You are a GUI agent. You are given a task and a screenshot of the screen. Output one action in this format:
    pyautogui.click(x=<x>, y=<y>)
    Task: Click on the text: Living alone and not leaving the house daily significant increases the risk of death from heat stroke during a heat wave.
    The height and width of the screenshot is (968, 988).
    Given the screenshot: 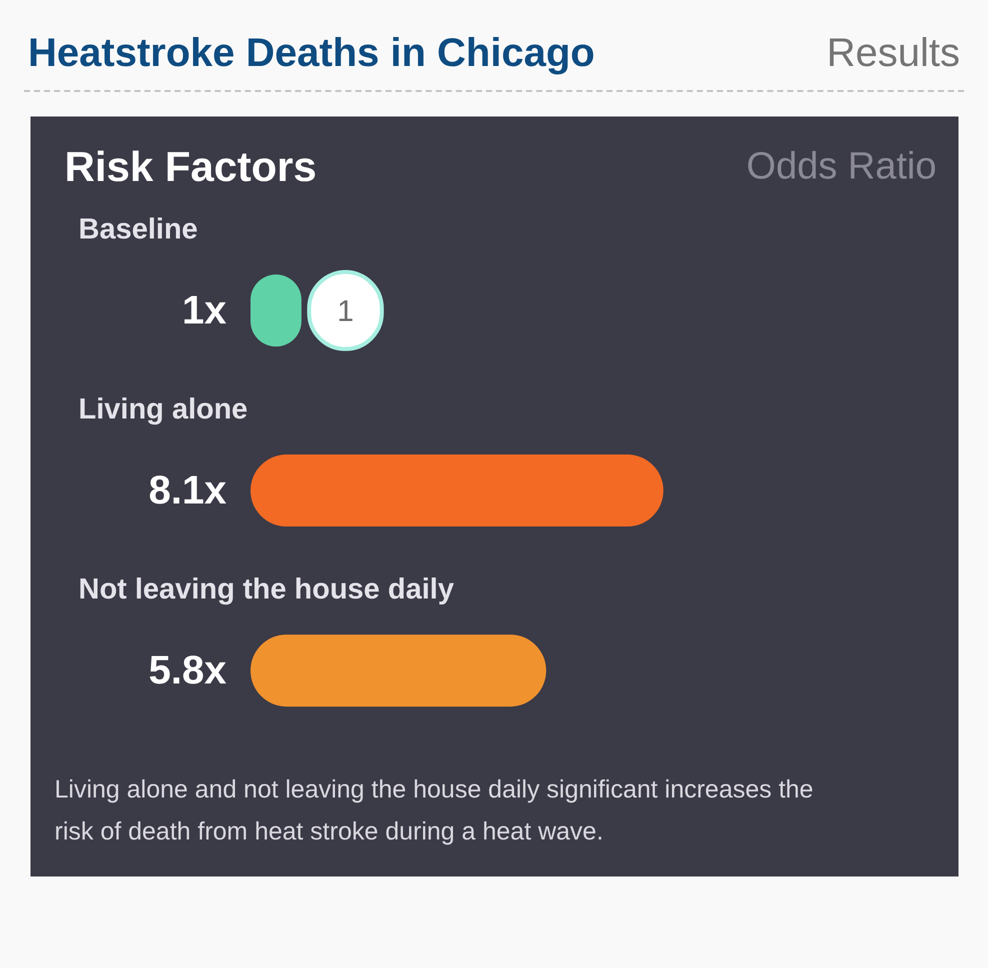 What is the action you would take?
    pyautogui.click(x=434, y=811)
    